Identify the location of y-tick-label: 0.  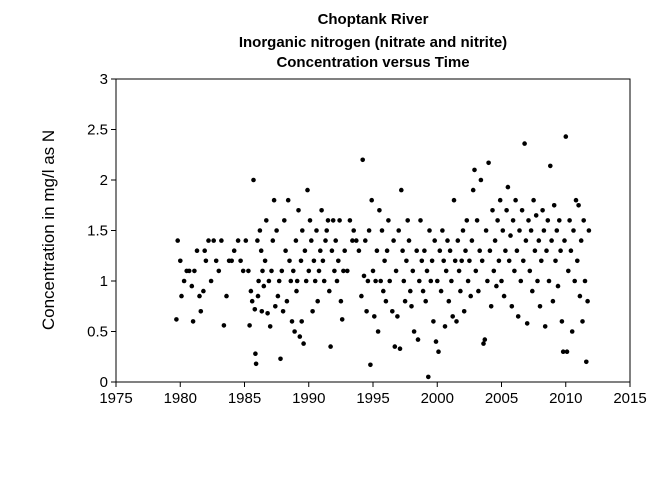
(104, 382).